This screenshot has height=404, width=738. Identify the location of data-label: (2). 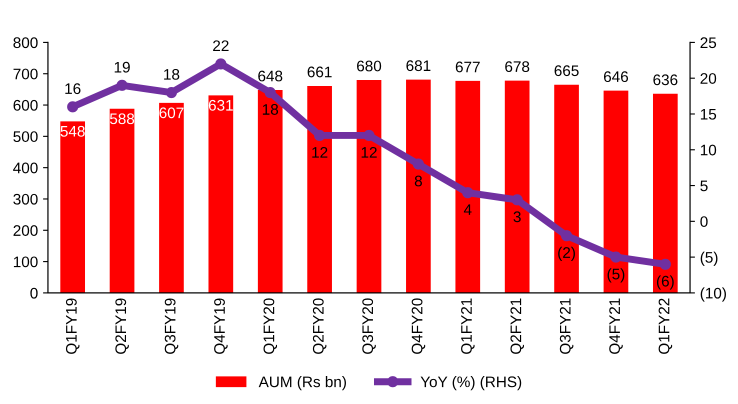
(566, 253).